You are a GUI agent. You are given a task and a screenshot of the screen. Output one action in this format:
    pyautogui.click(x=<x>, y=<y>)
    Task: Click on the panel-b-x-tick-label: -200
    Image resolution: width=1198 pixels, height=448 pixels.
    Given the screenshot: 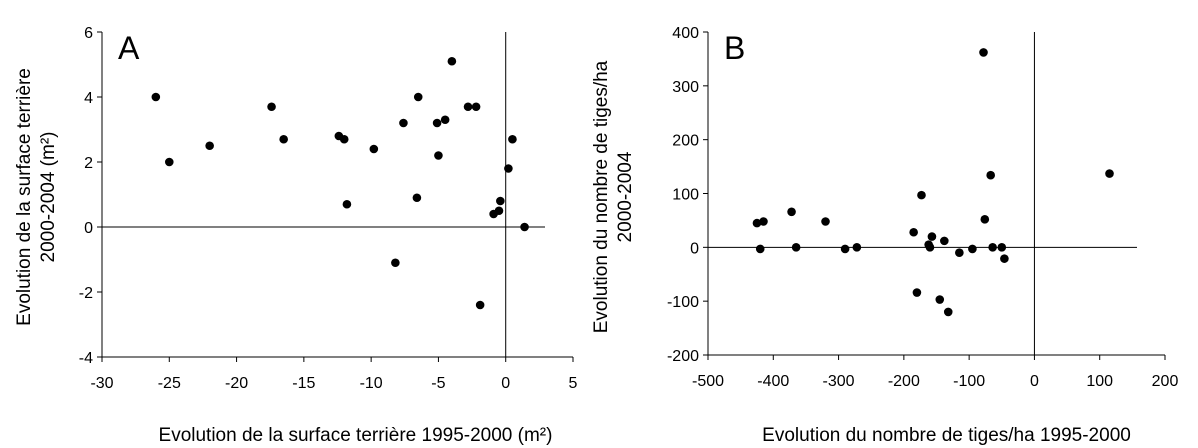 What is the action you would take?
    pyautogui.click(x=904, y=381)
    